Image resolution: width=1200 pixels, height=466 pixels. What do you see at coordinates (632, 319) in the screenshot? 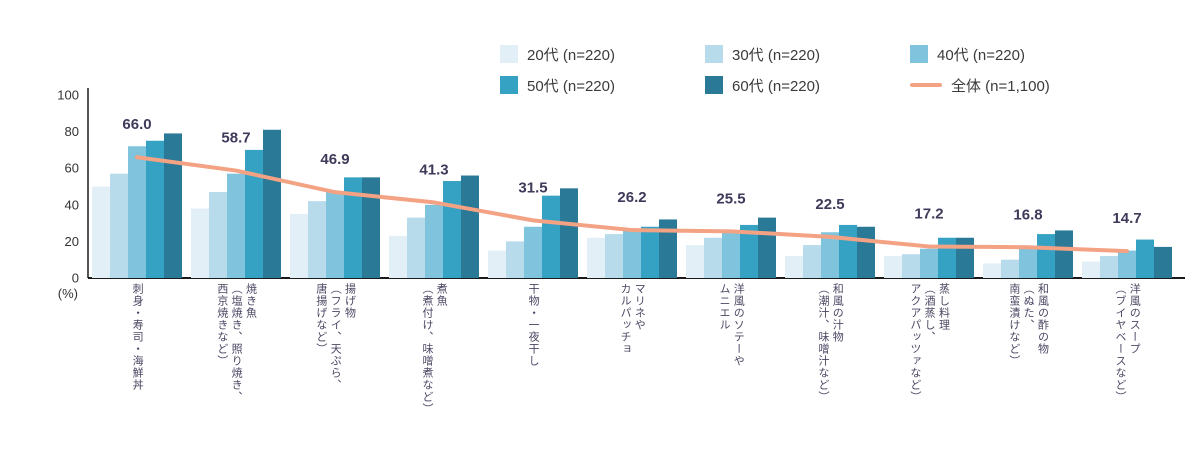
I see `category-label-text: マリネや カルパッチョ` at bounding box center [632, 319].